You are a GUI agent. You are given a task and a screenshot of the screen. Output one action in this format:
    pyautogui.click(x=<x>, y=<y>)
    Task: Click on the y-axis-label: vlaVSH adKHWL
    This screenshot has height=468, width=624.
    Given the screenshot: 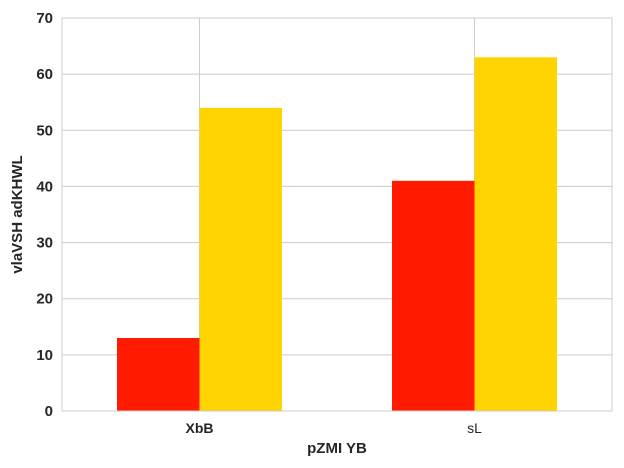 What is the action you would take?
    pyautogui.click(x=17, y=214)
    